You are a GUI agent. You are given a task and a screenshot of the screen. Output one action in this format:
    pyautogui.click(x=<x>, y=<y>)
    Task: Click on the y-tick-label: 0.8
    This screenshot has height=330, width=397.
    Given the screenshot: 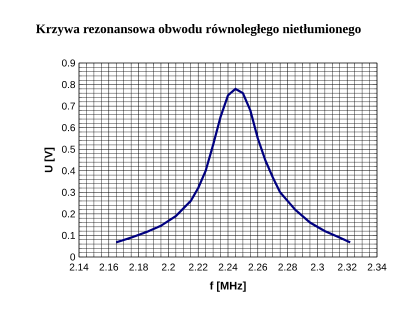 What is the action you would take?
    pyautogui.click(x=69, y=84)
    